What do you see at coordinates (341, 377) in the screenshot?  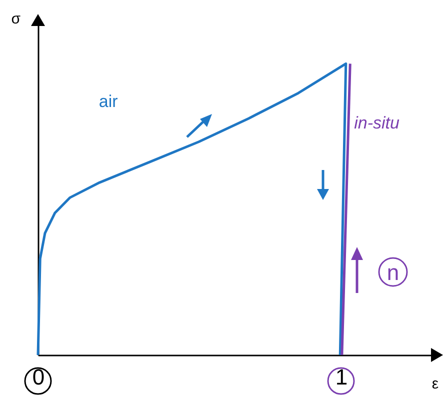 I see `x-tick-label: 1` at bounding box center [341, 377].